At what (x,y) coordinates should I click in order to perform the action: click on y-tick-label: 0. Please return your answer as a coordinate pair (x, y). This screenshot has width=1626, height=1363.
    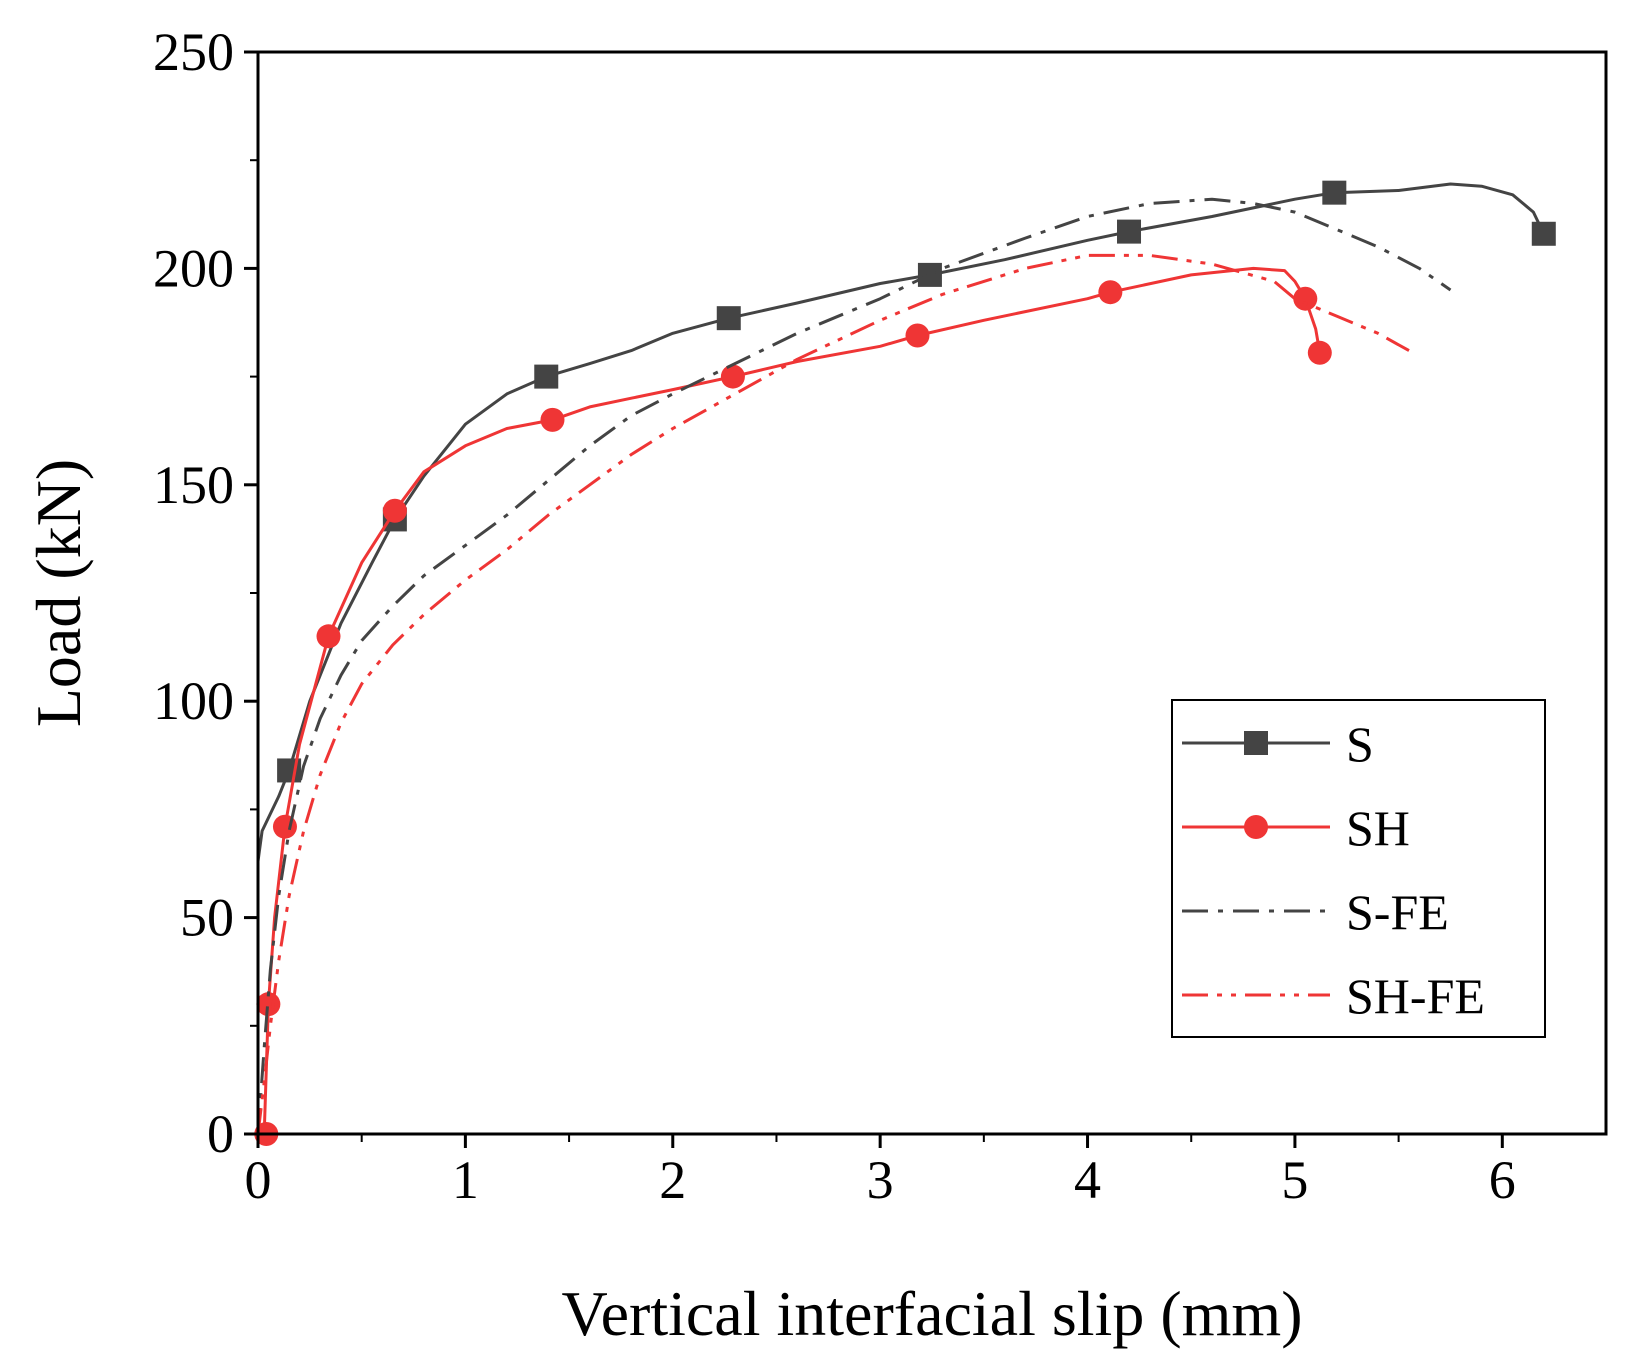
    Looking at the image, I should click on (220, 1134).